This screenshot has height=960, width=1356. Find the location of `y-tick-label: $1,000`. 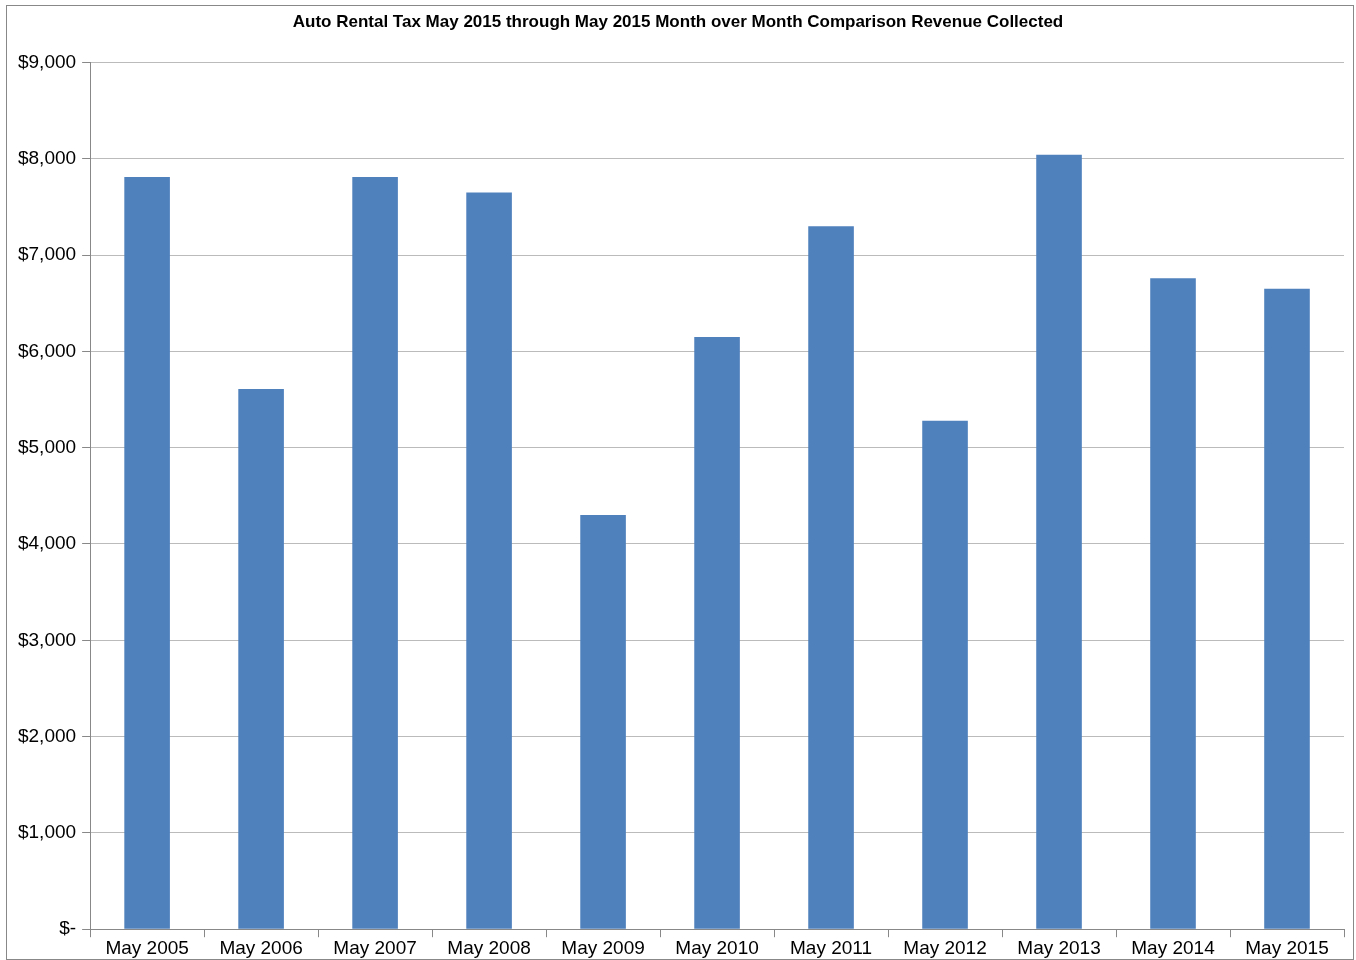

y-tick-label: $1,000 is located at coordinates (47, 832).